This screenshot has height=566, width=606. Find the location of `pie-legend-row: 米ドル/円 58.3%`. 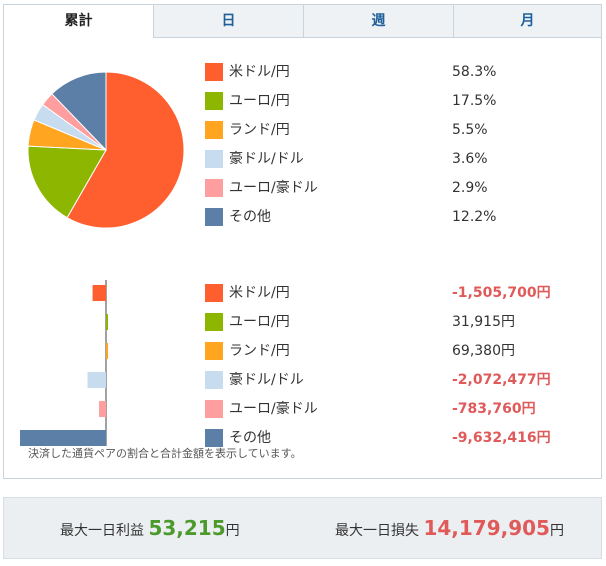

pie-legend-row: 米ドル/円 58.3% is located at coordinates (375, 72).